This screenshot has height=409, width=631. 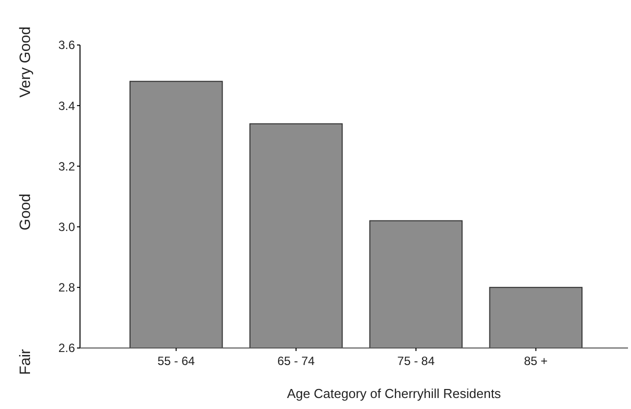 I want to click on y-tick-label: 2.6, so click(x=67, y=348).